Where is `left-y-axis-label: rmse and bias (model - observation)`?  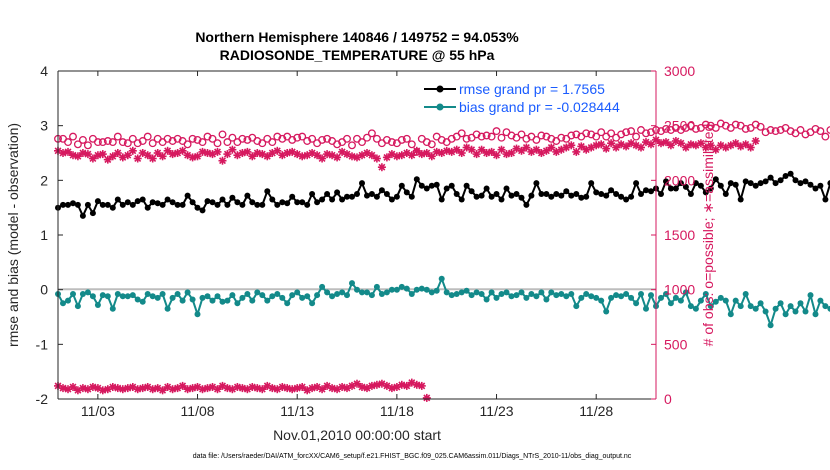
left-y-axis-label: rmse and bias (model - observation) is located at coordinates (13, 235).